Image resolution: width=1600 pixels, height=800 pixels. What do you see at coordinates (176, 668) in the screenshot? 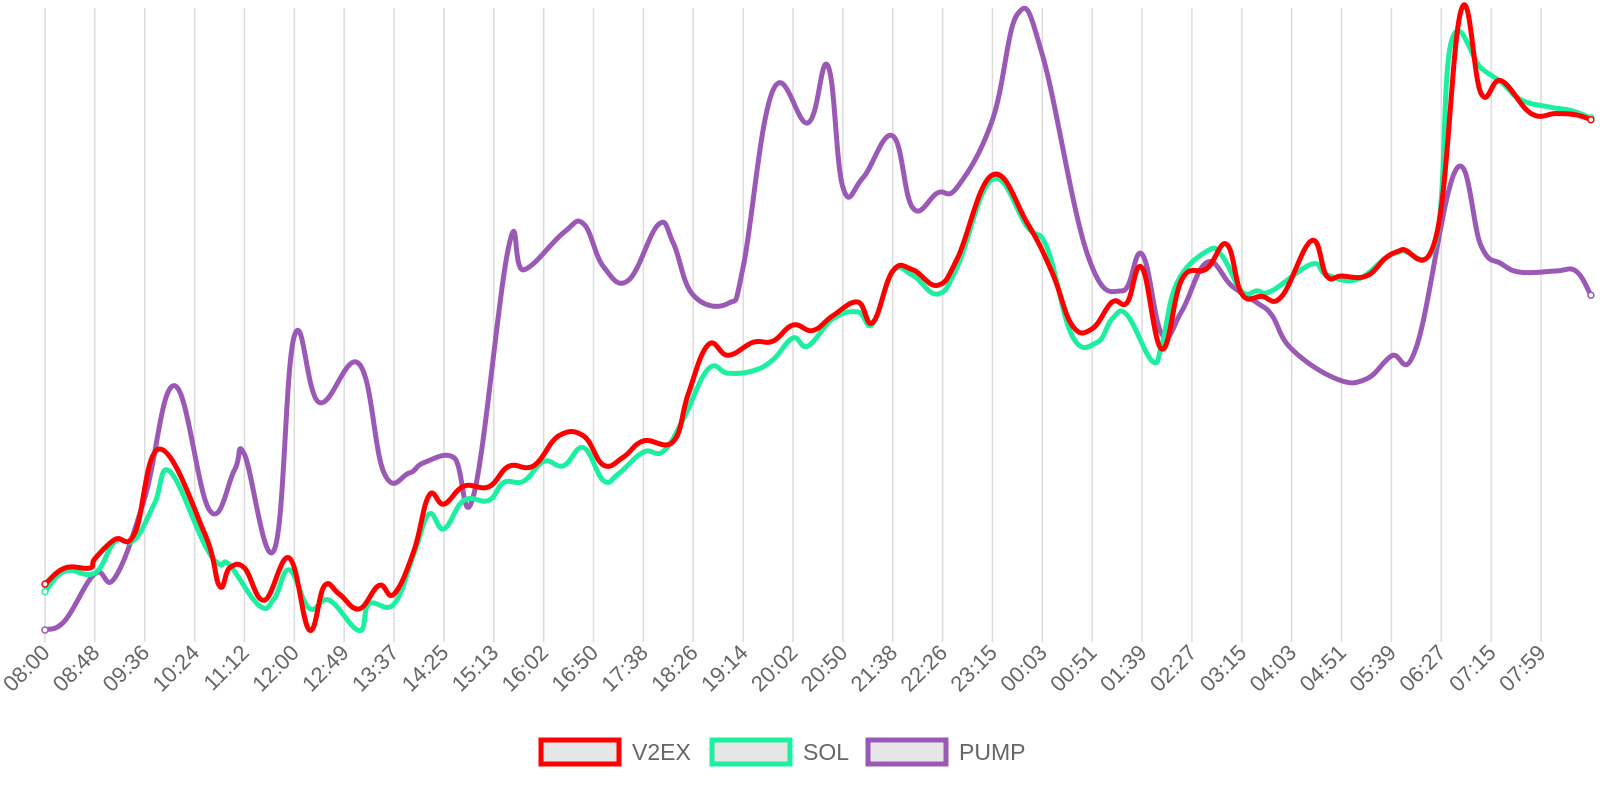
I see `x-tick-label: 10:24` at bounding box center [176, 668].